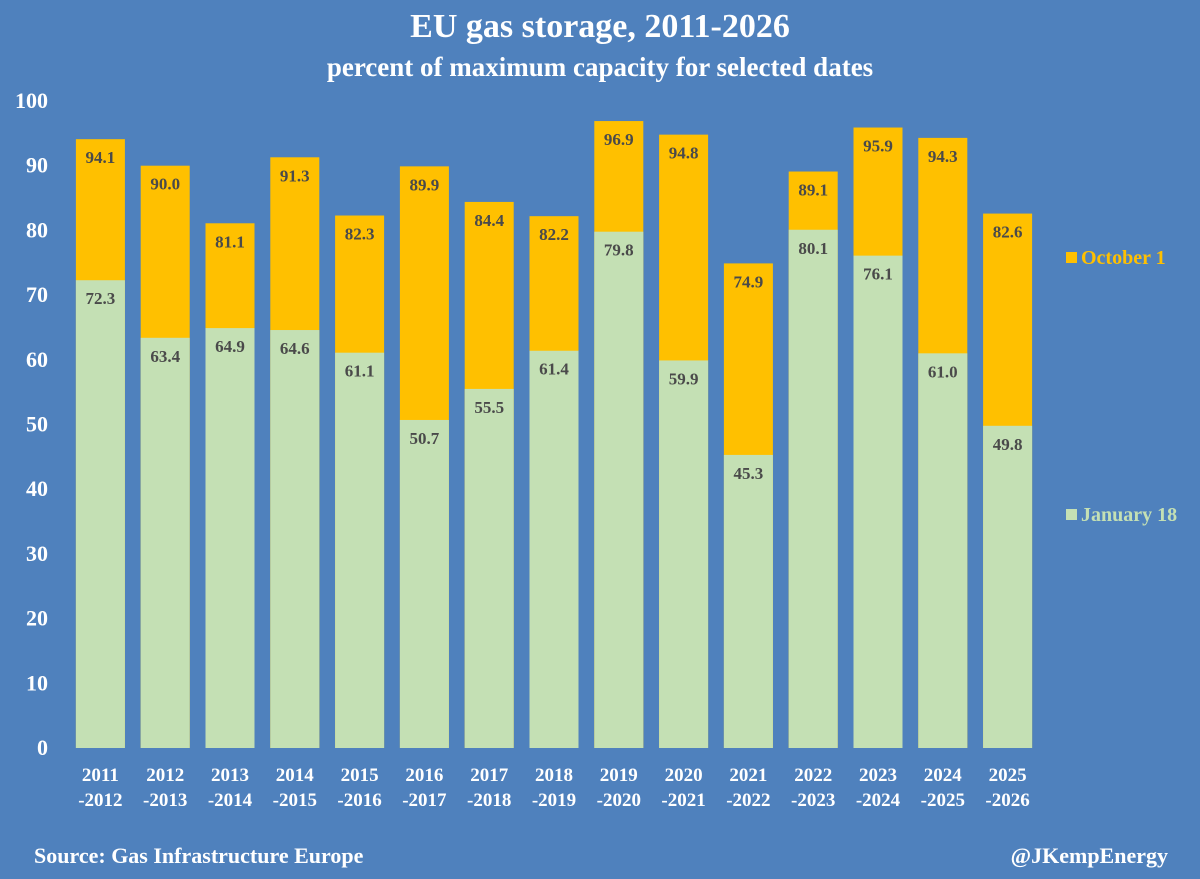 The image size is (1200, 879). Describe the element at coordinates (813, 248) in the screenshot. I see `data-label-january: 80.1` at that location.